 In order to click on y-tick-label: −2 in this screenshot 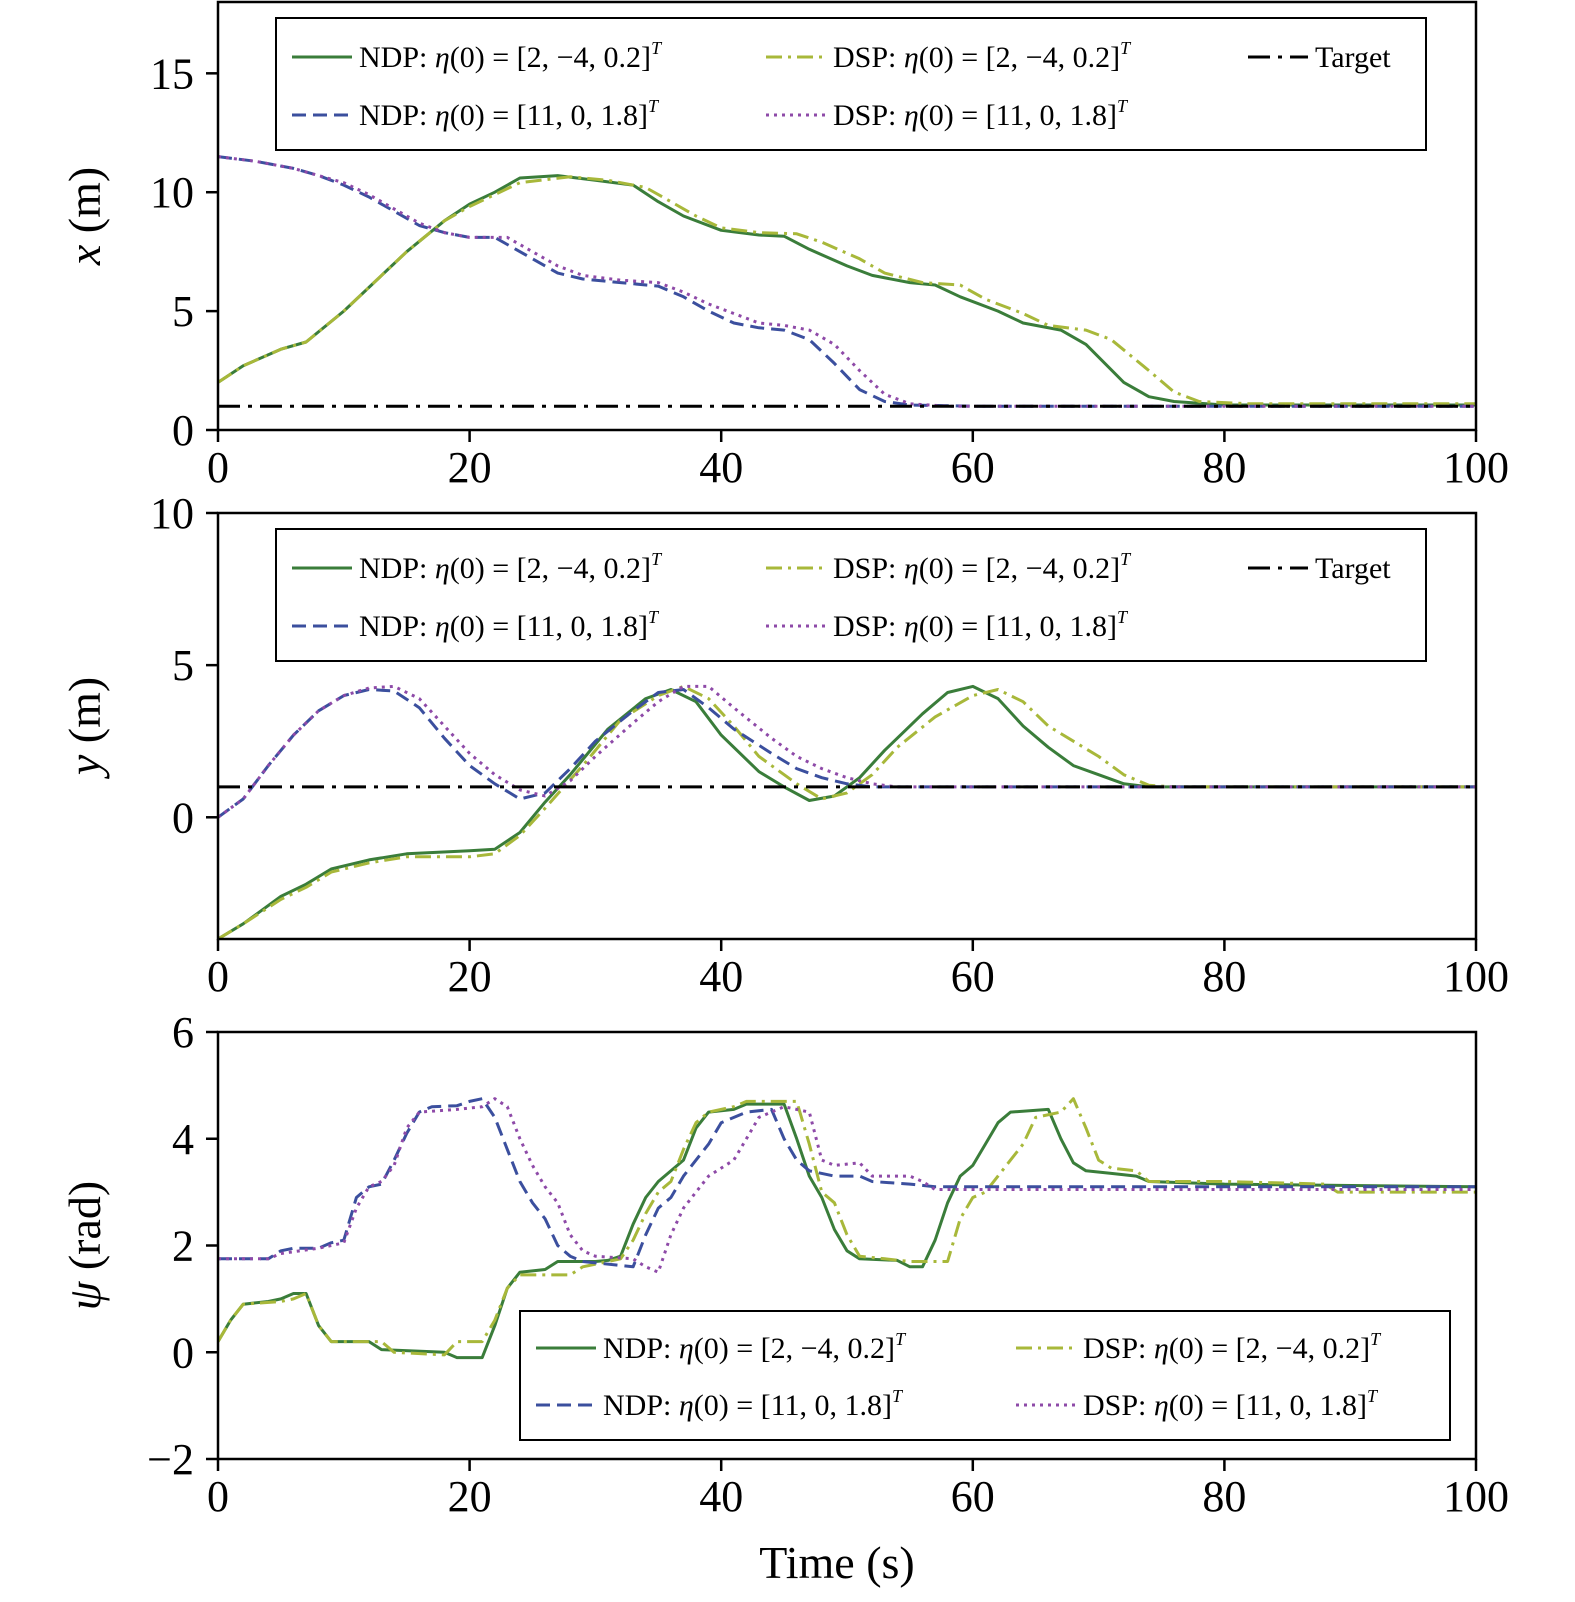, I will do `click(170, 1459)`.